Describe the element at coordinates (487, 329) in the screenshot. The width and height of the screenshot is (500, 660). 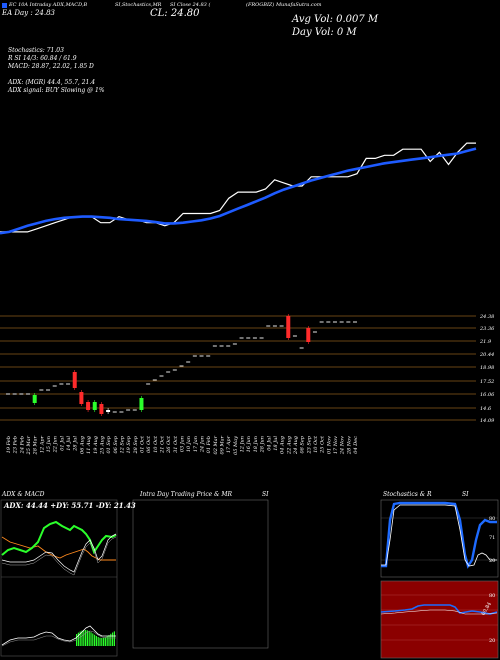
I see `y-tick-1: 23.36` at that location.